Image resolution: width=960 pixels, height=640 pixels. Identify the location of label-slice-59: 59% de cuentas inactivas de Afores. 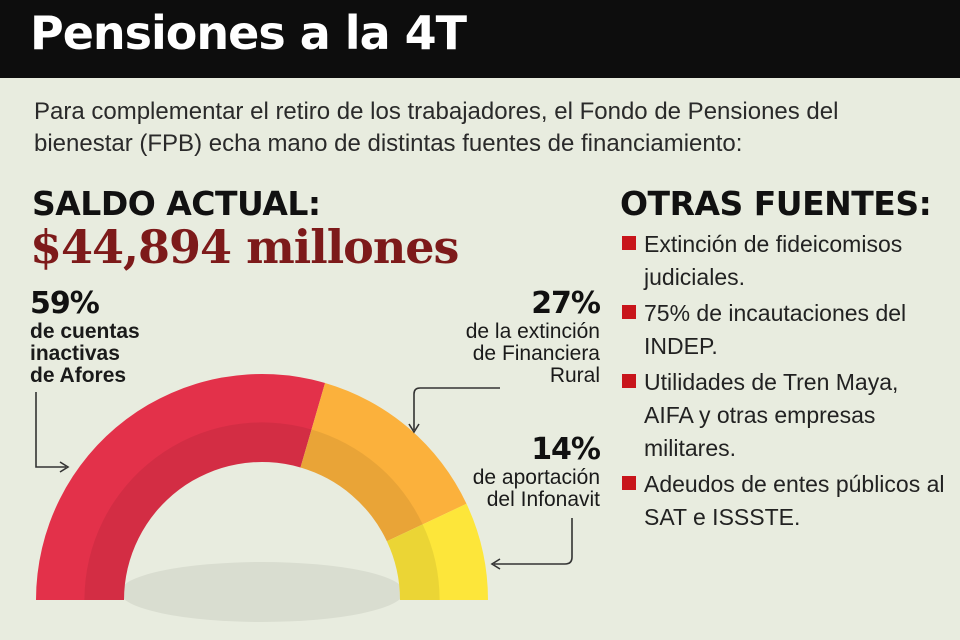
(85, 336).